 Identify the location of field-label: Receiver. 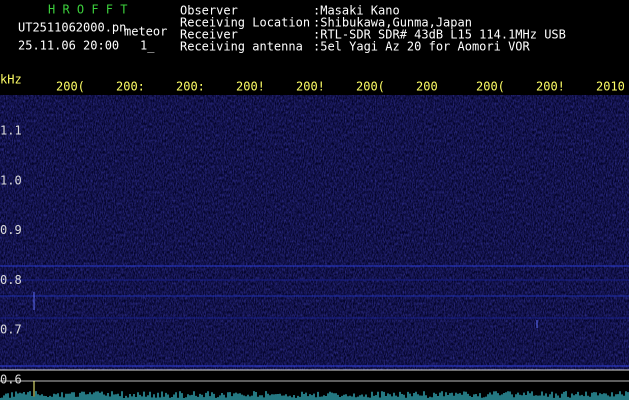
(209, 35).